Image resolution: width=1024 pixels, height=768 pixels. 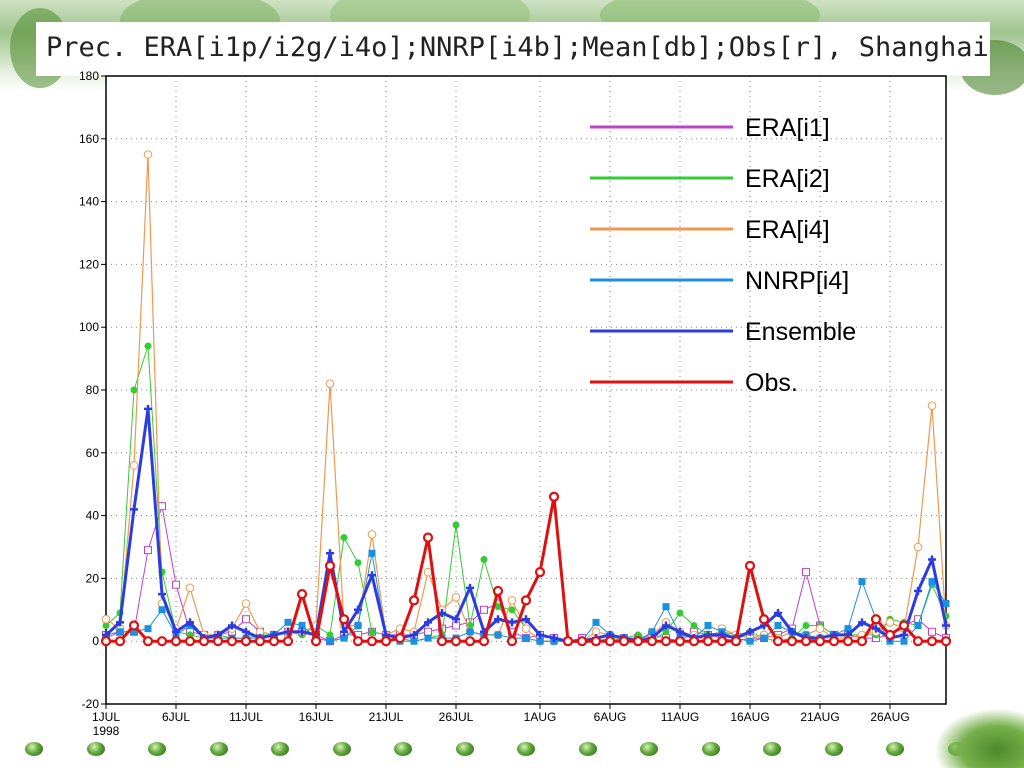 I want to click on x-tick-label: 21JUL, so click(x=386, y=717).